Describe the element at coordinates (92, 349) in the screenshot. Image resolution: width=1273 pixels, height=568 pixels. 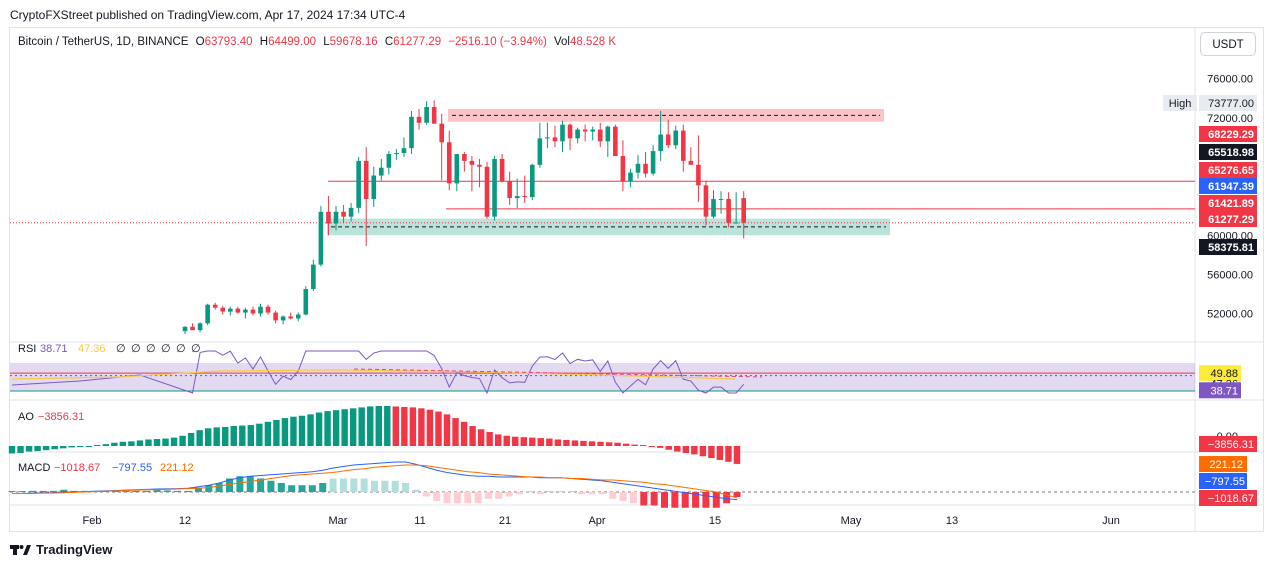
I see `rsi-ma-value: 47.36` at that location.